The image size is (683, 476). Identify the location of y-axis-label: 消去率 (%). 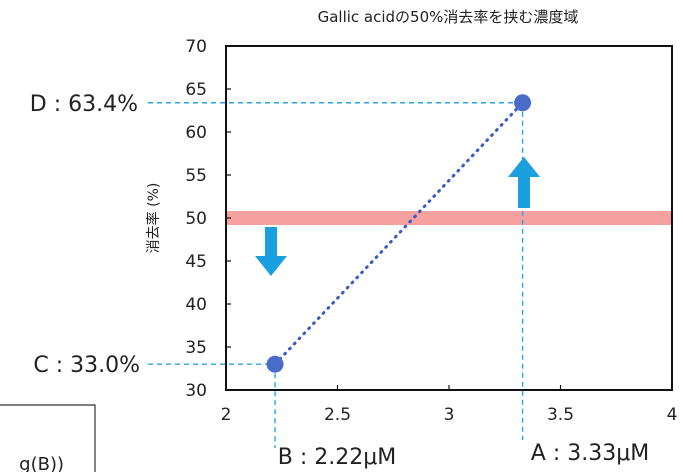
(153, 218).